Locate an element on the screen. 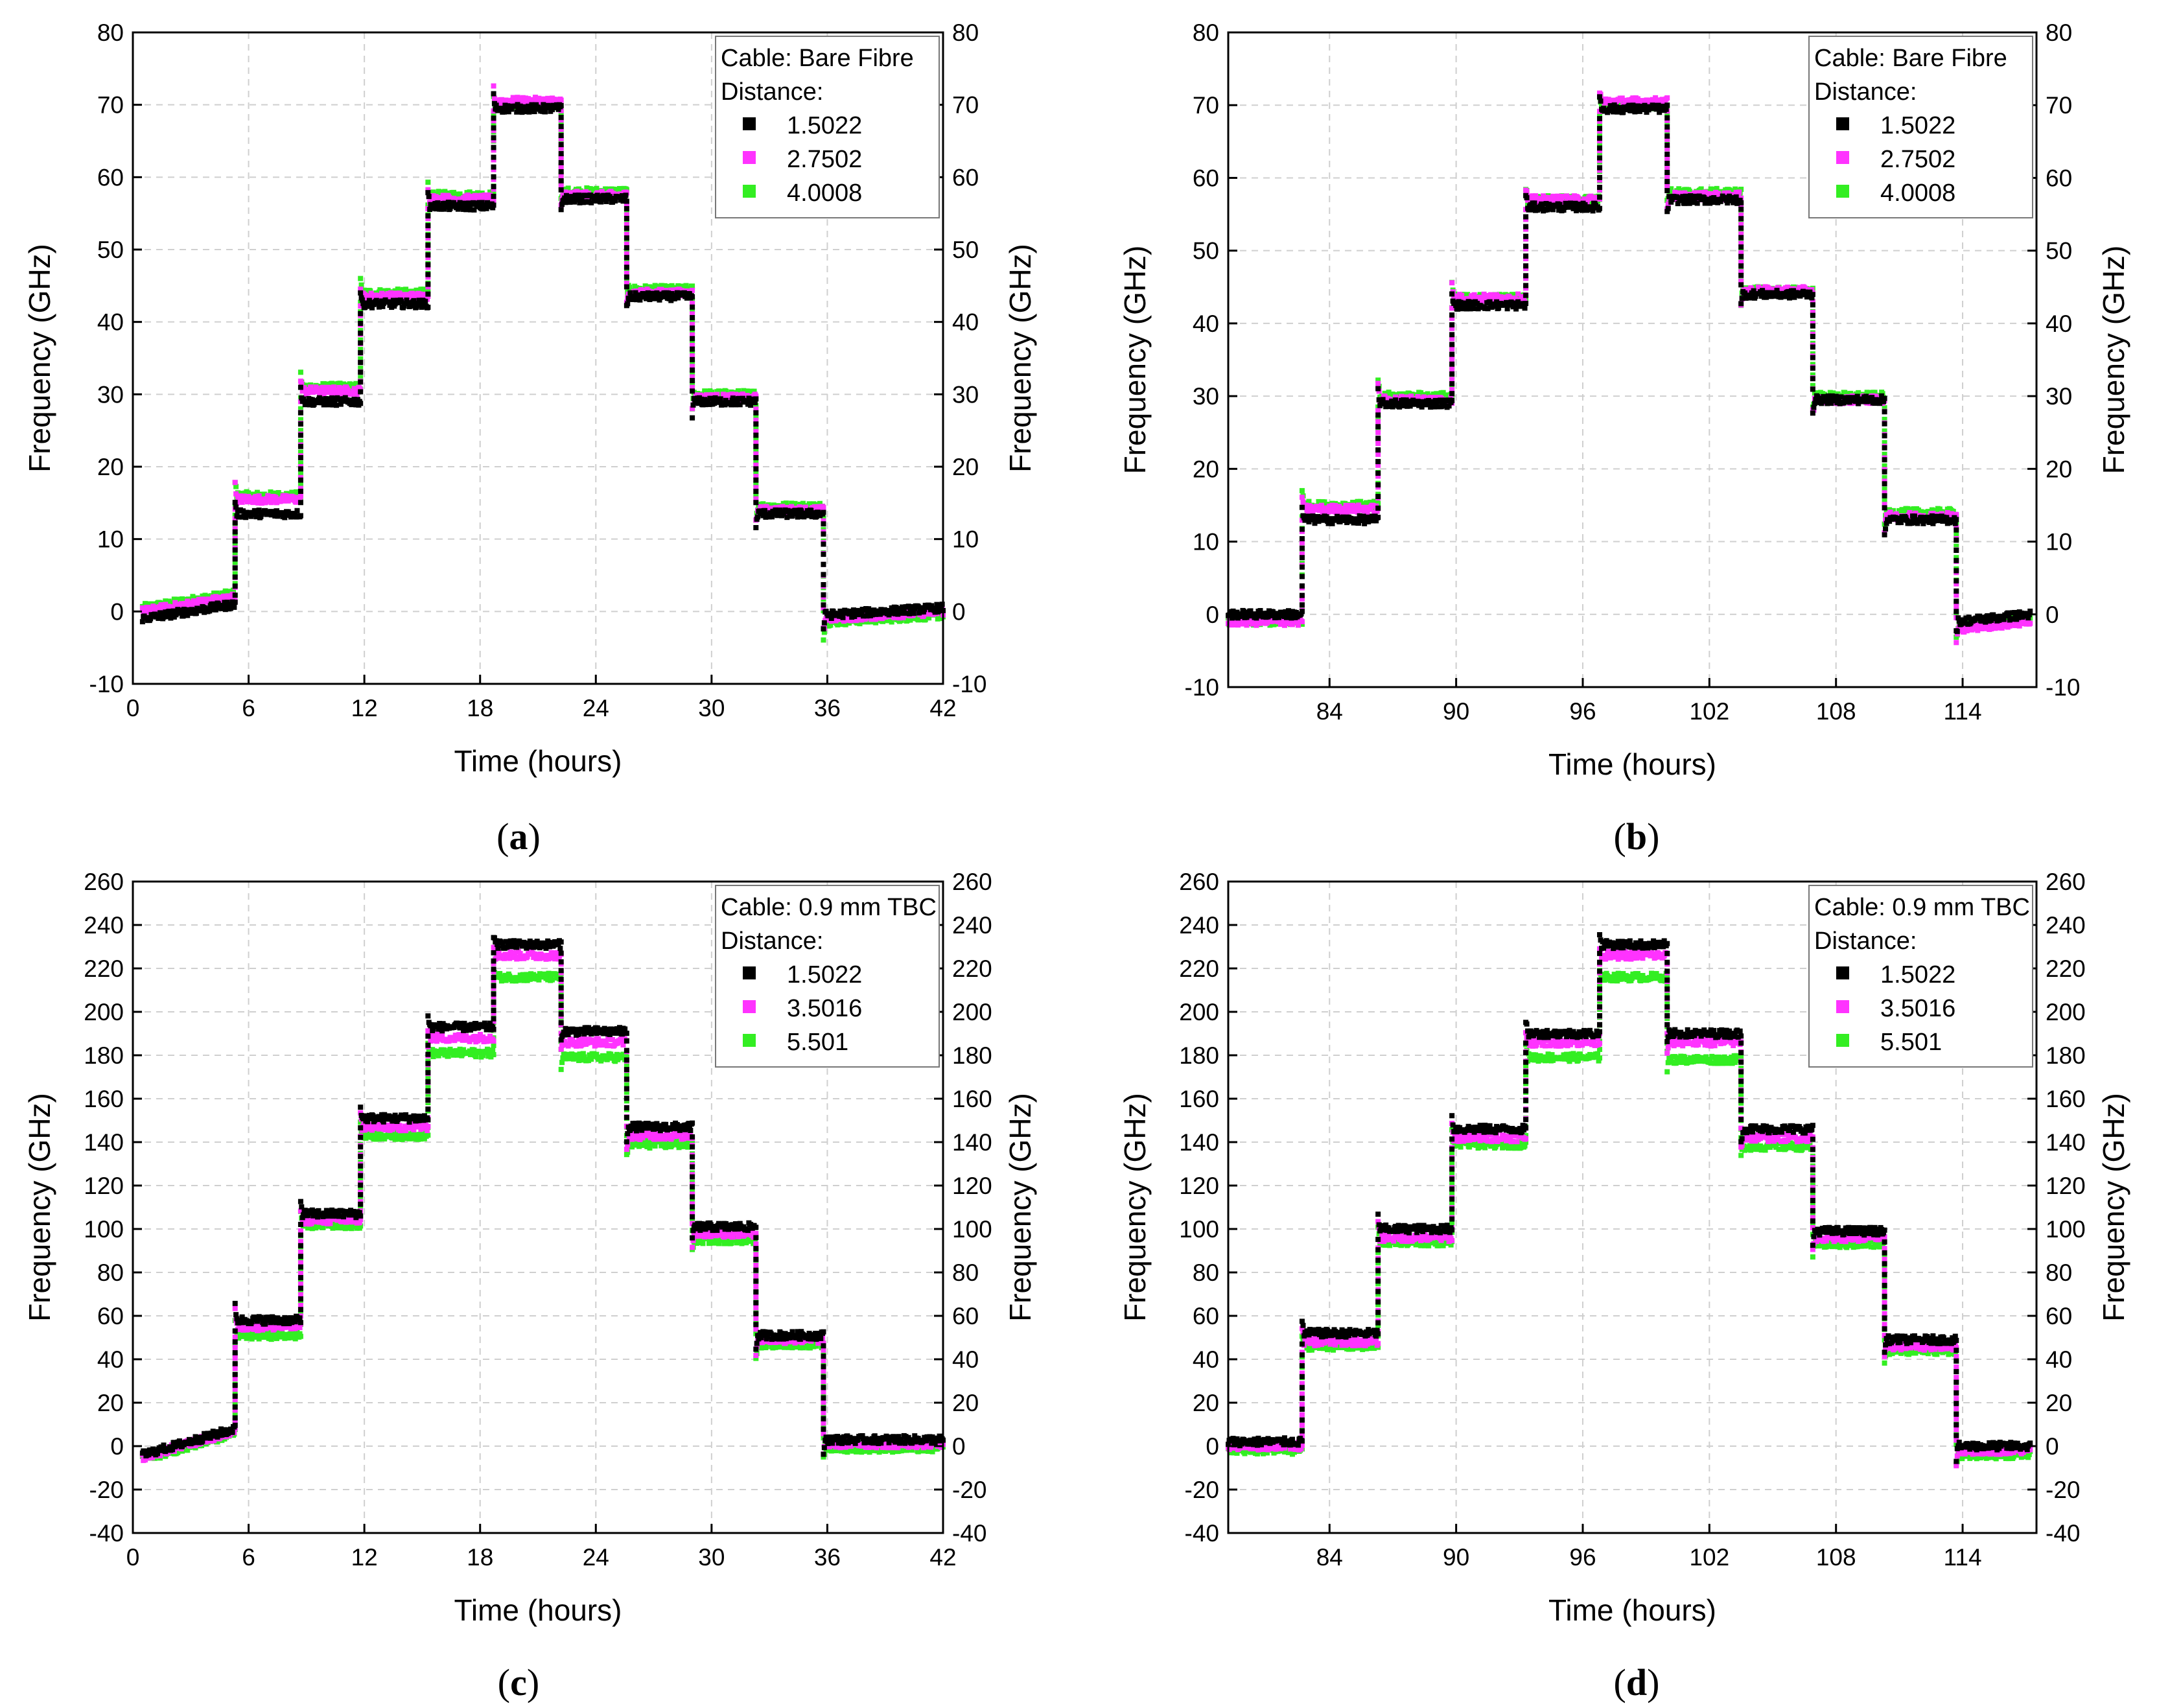 This screenshot has height=1708, width=2170. panel-caption: (a) is located at coordinates (518, 836).